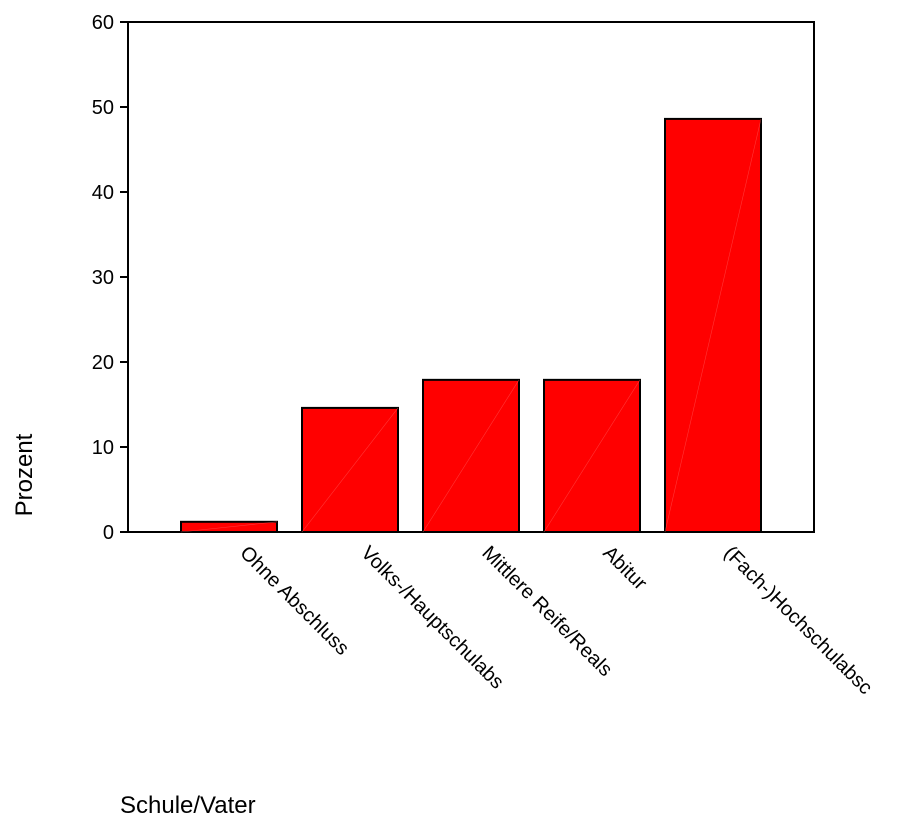 This screenshot has height=818, width=902. What do you see at coordinates (294, 601) in the screenshot?
I see `x-category-label: Ohne Abschluss` at bounding box center [294, 601].